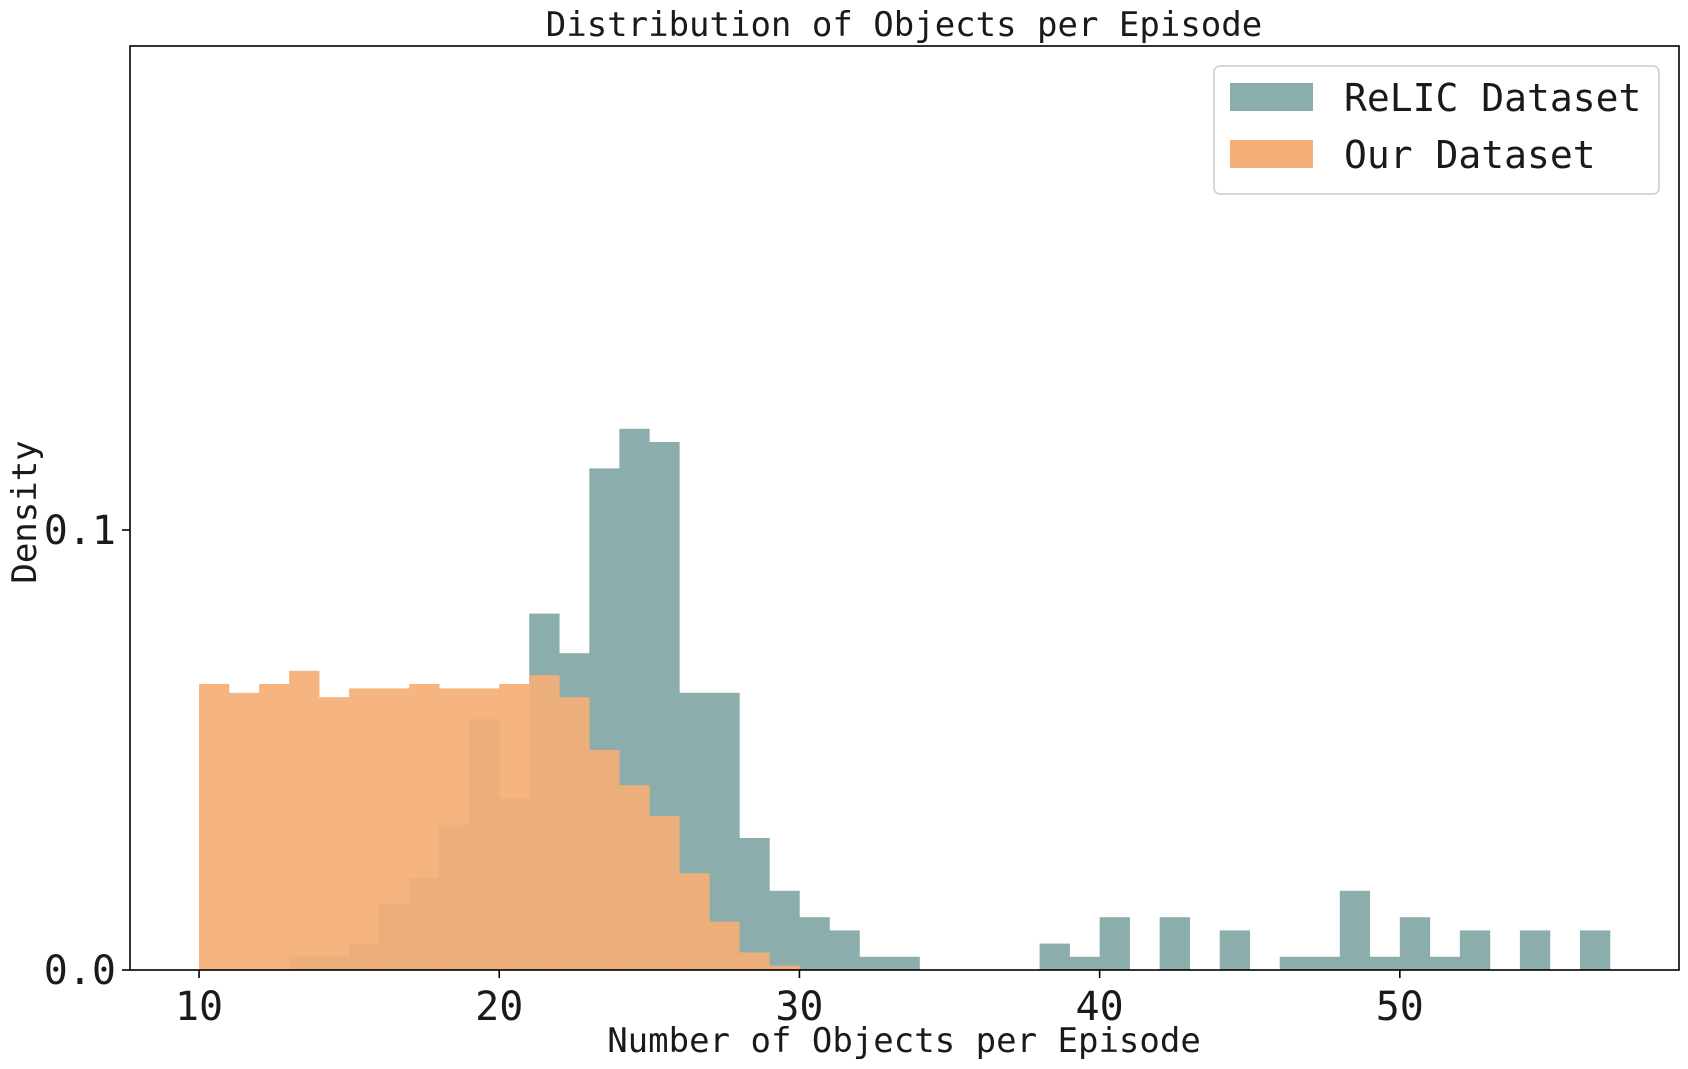 The image size is (1688, 1069). What do you see at coordinates (1100, 1007) in the screenshot?
I see `x-tick-label-40: 40` at bounding box center [1100, 1007].